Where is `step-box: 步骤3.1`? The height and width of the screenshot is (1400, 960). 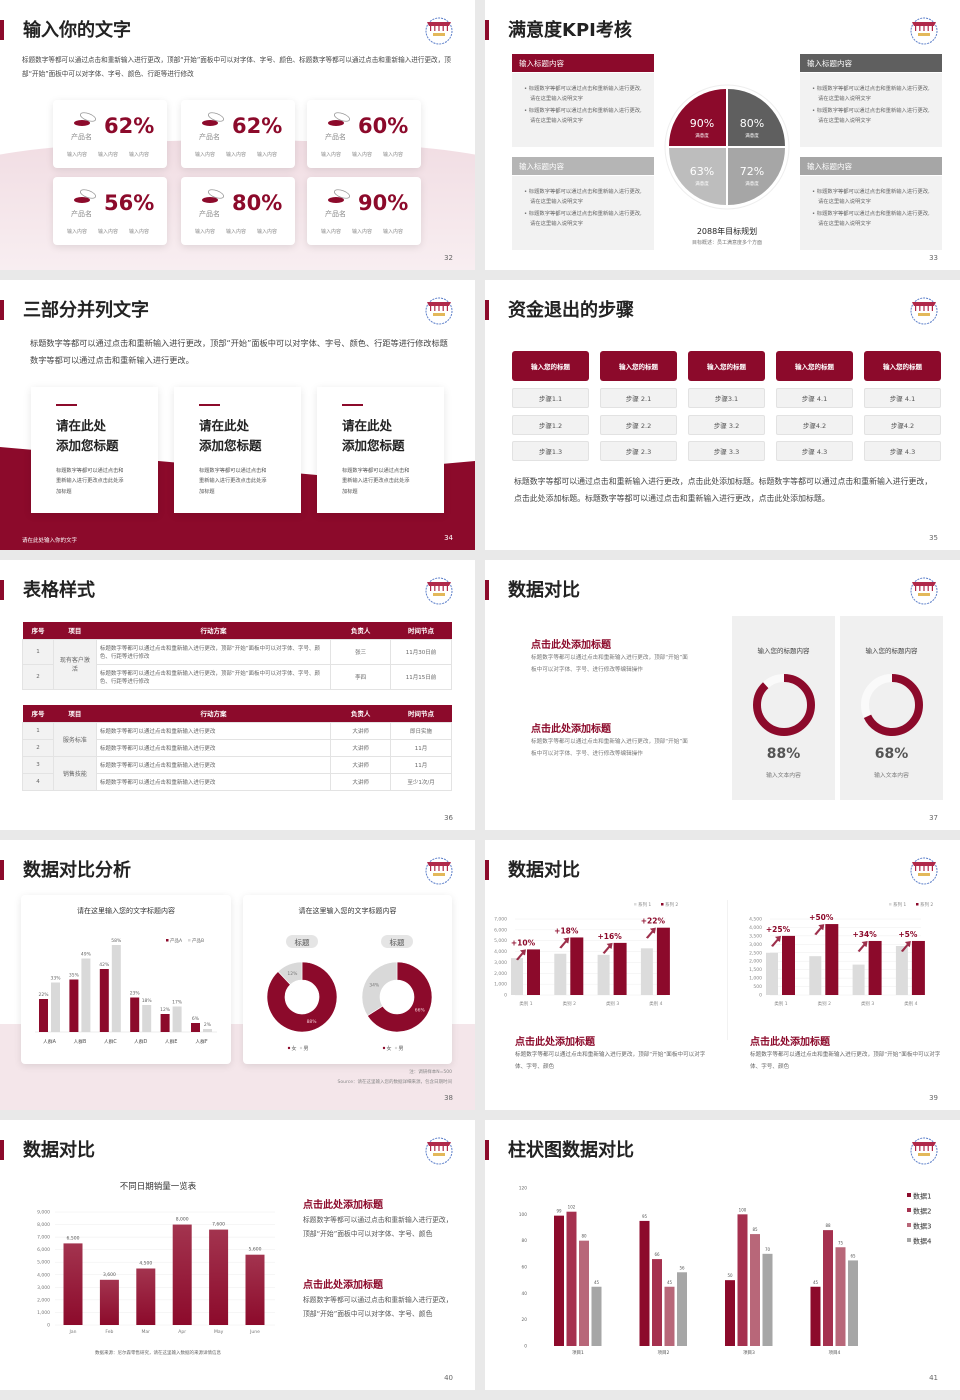
step-box: 步骤3.1 is located at coordinates (726, 398).